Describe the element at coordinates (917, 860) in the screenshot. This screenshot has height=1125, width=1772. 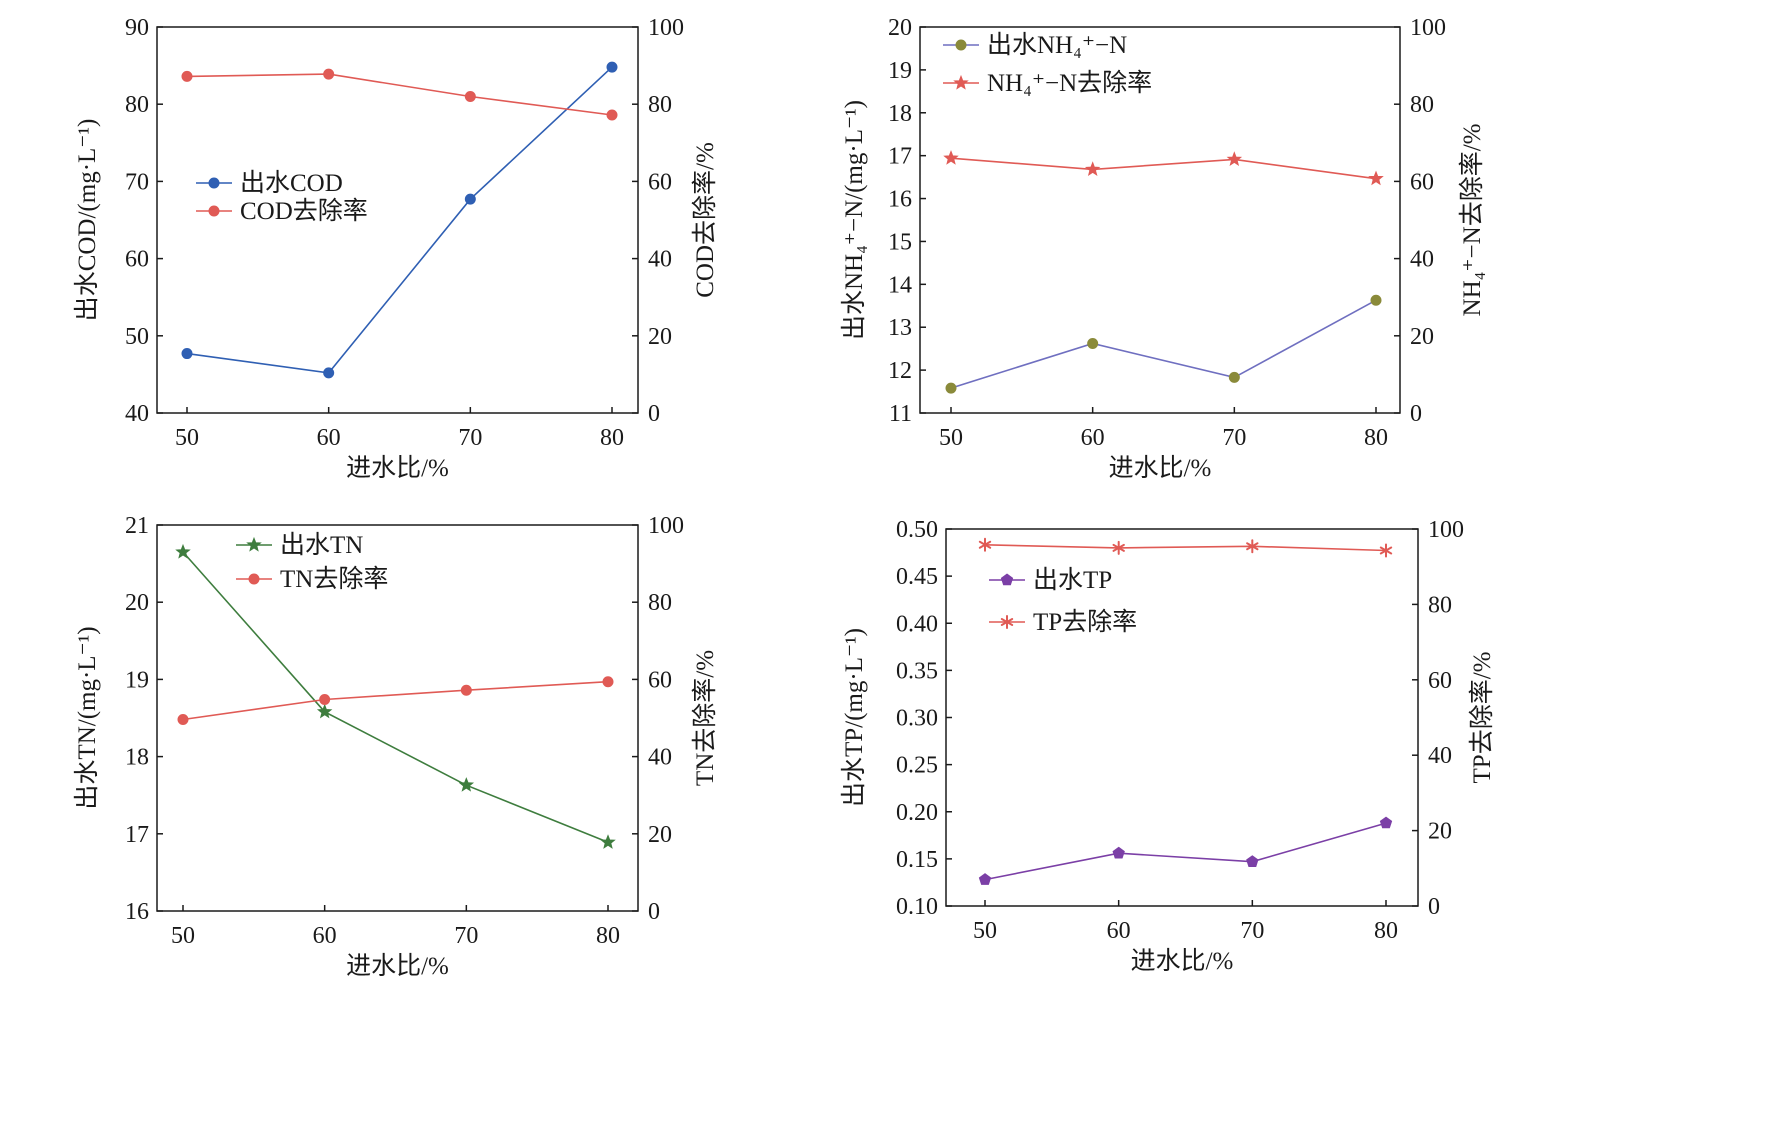
I see `y-tick-label: 0.15` at that location.